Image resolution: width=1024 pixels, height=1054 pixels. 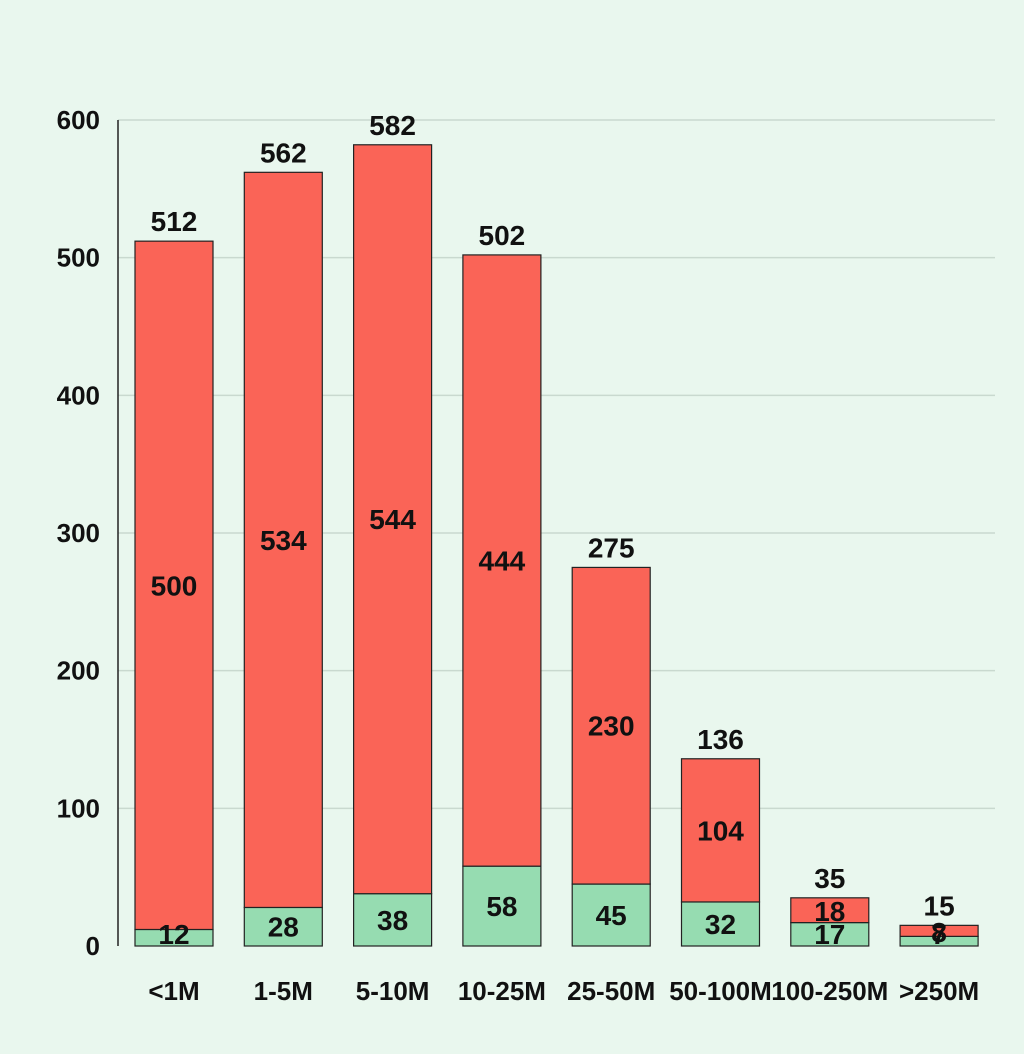 I want to click on segment-value-label: 45, so click(x=611, y=915).